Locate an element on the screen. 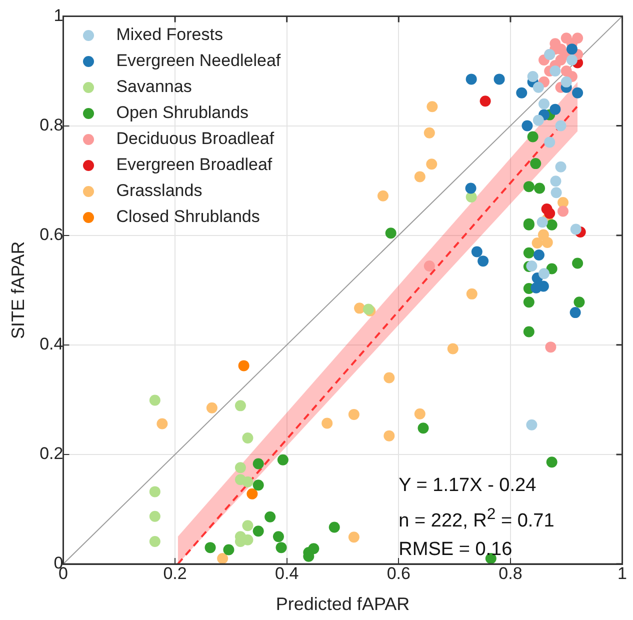  legend-label: Savannas is located at coordinates (154, 87).